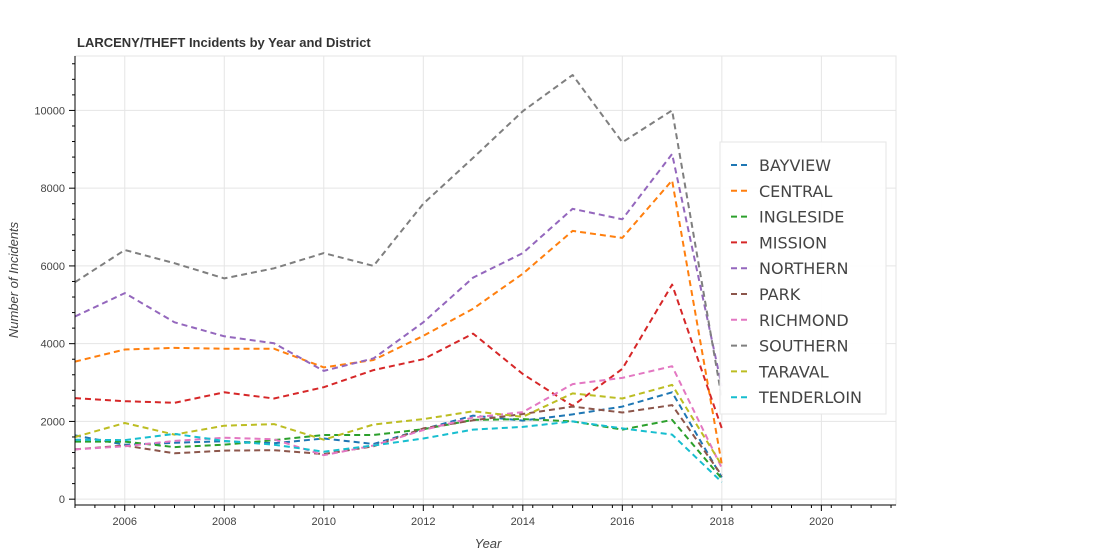  Describe the element at coordinates (125, 522) in the screenshot. I see `x-tick-label: 2006` at that location.